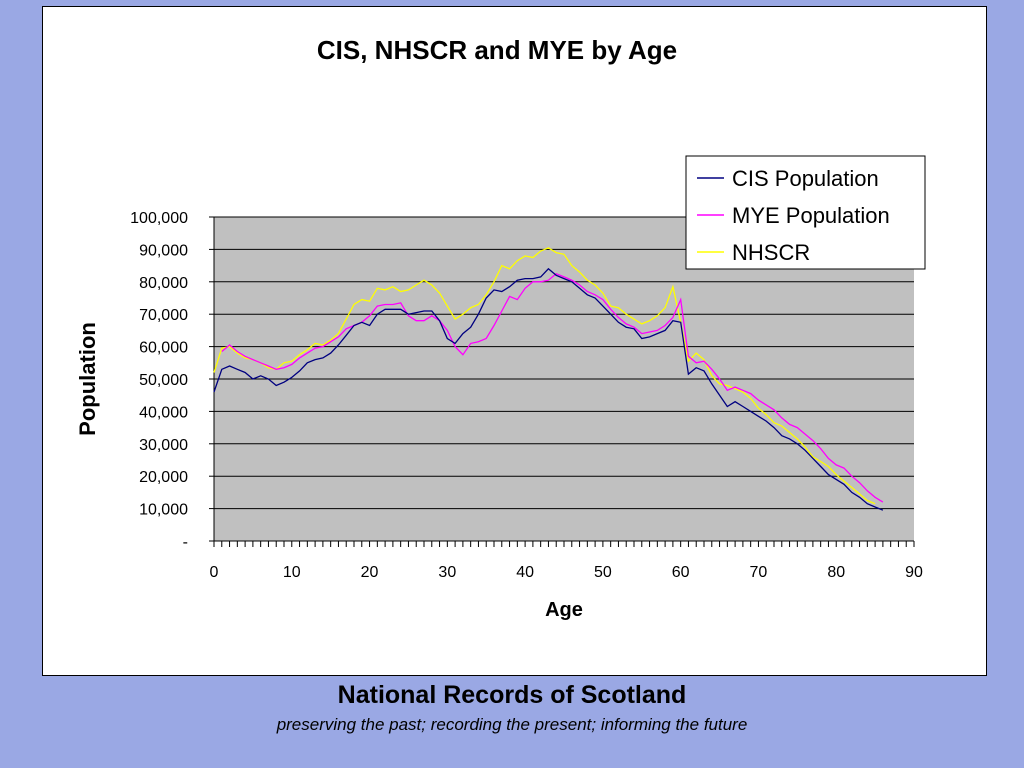 This screenshot has width=1024, height=768. What do you see at coordinates (836, 572) in the screenshot?
I see `x-tick-label: 80` at bounding box center [836, 572].